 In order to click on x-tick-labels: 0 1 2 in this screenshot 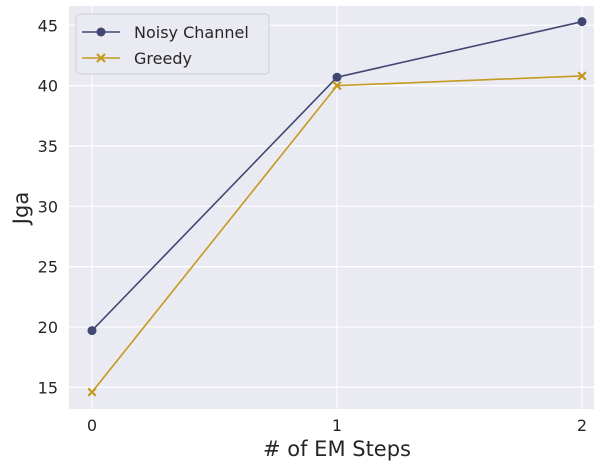, I will do `click(337, 425)`.